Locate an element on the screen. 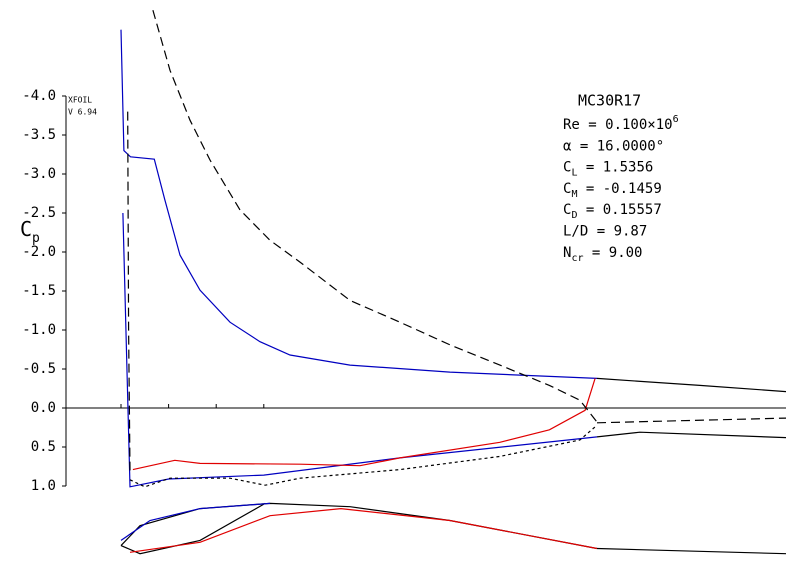 Image resolution: width=786 pixels, height=587 pixels. y-tick-label: -1.5 is located at coordinates (39, 291).